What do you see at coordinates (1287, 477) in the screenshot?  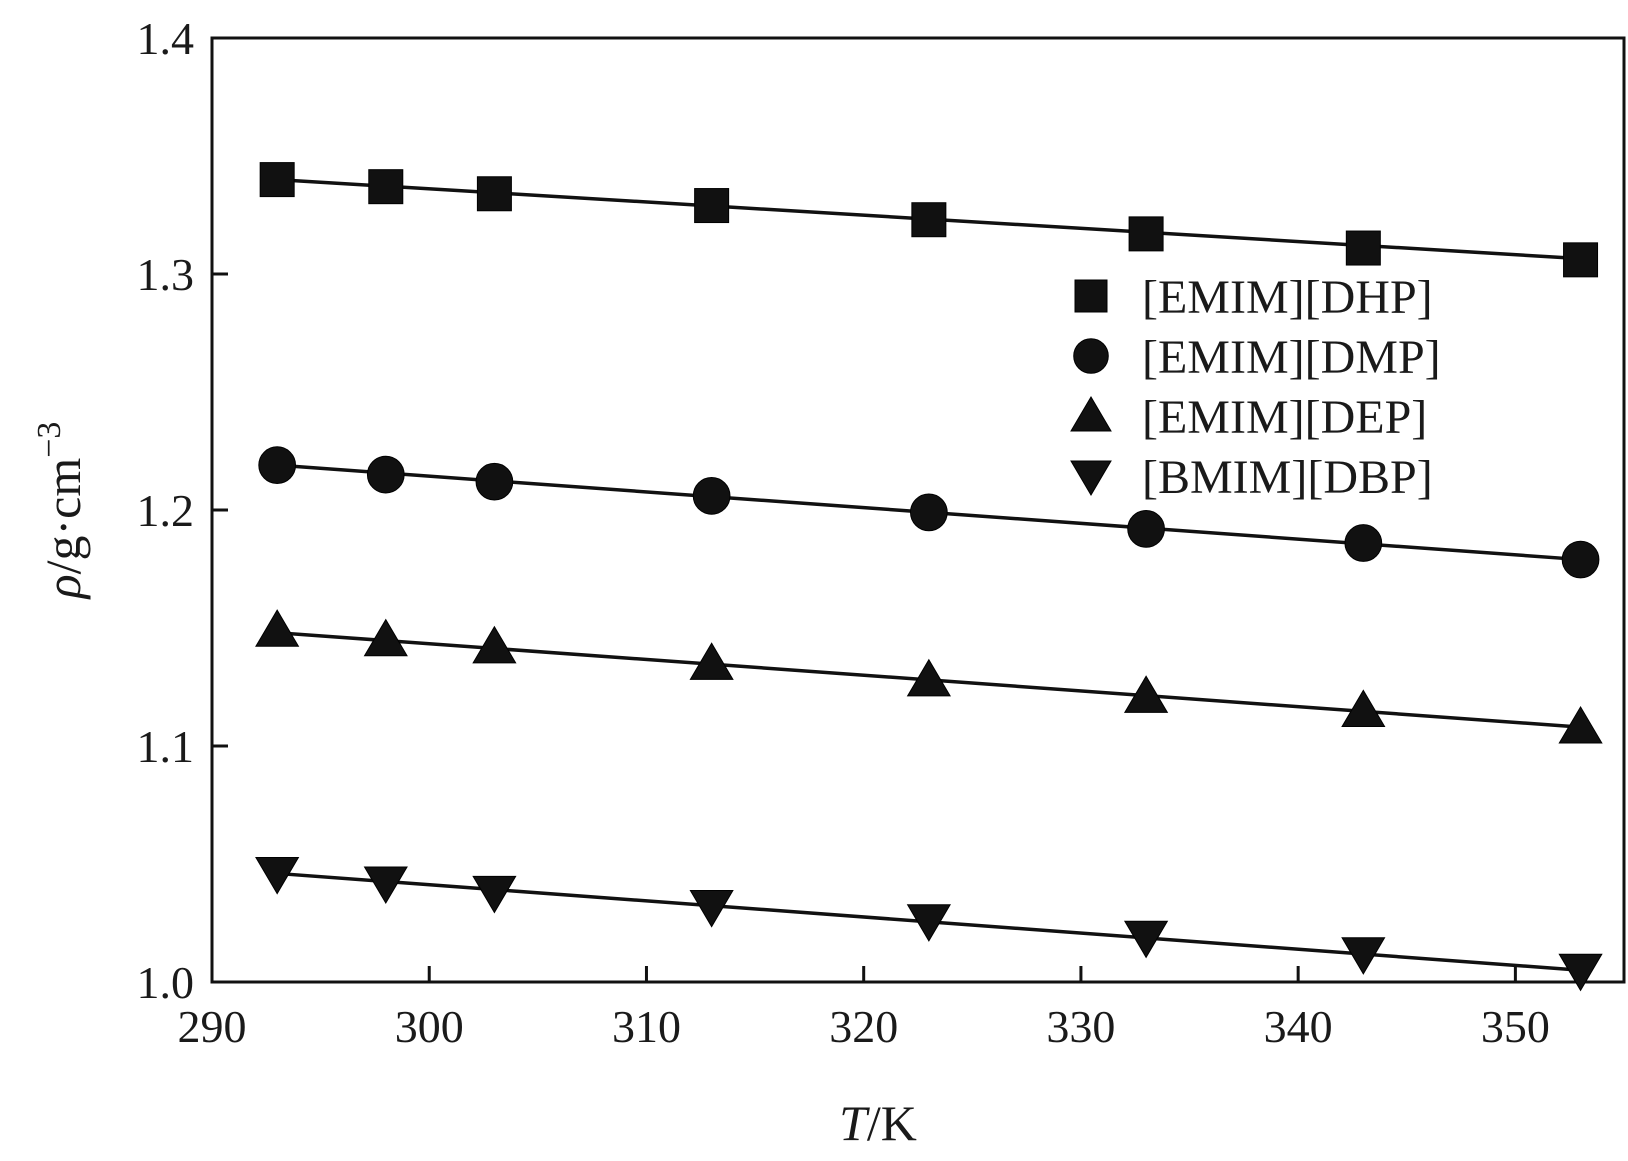 I see `legend-label: [BMIM][DBP]` at bounding box center [1287, 477].